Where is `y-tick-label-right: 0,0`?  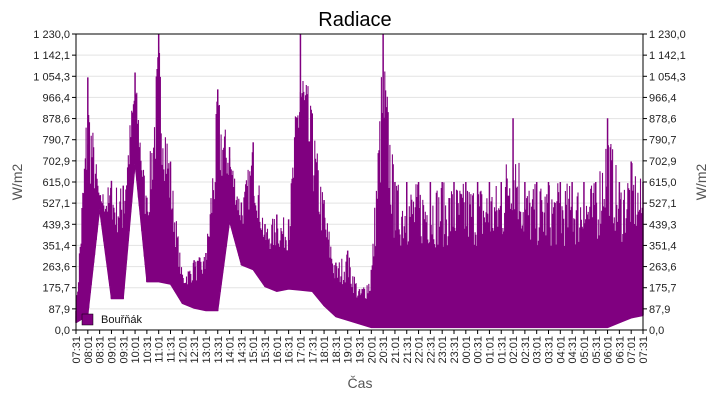
y-tick-label-right: 0,0 is located at coordinates (656, 331).